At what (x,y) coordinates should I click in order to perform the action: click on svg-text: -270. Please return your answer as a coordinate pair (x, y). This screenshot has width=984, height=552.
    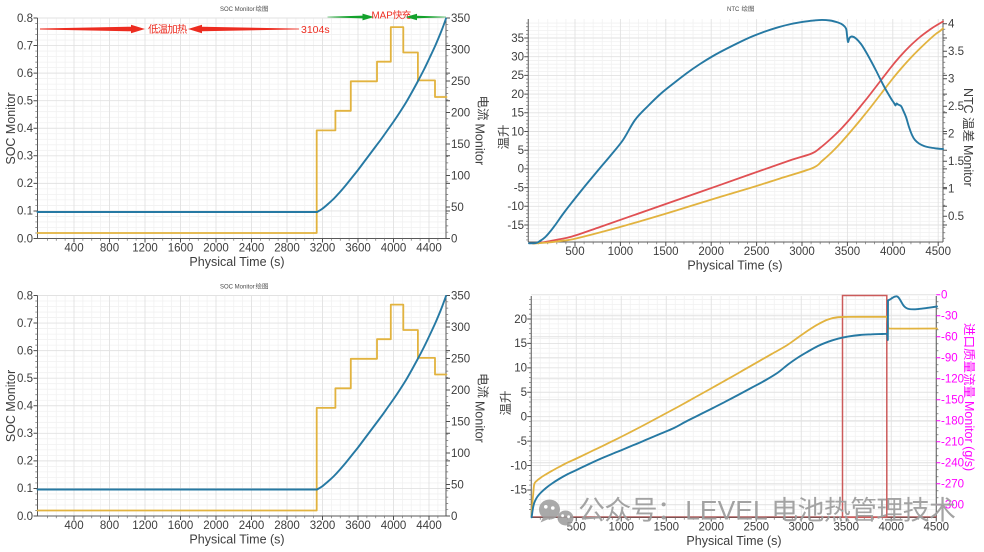
    Looking at the image, I should click on (952, 485).